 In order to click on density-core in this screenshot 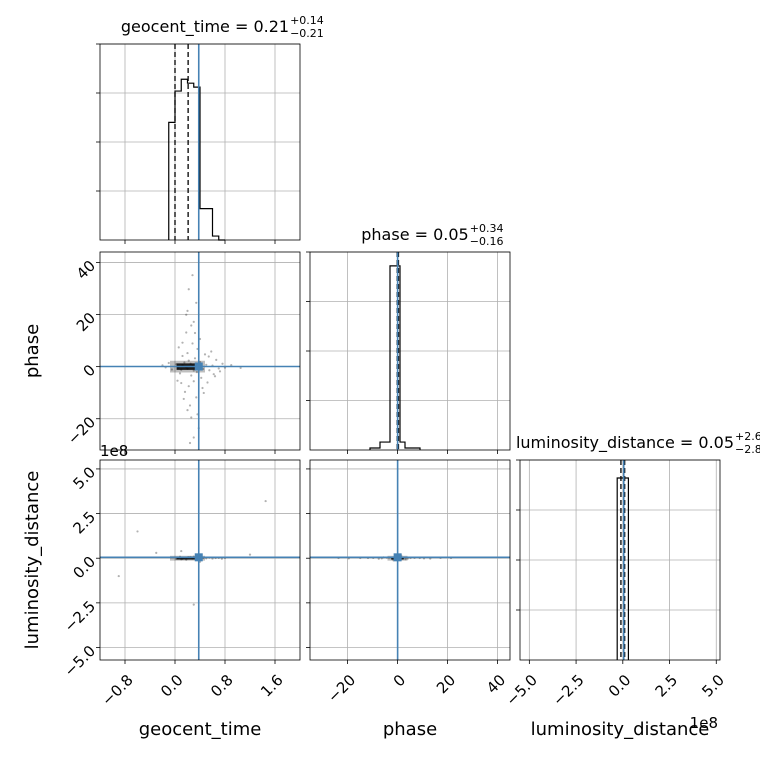, I will do `click(187, 558)`.